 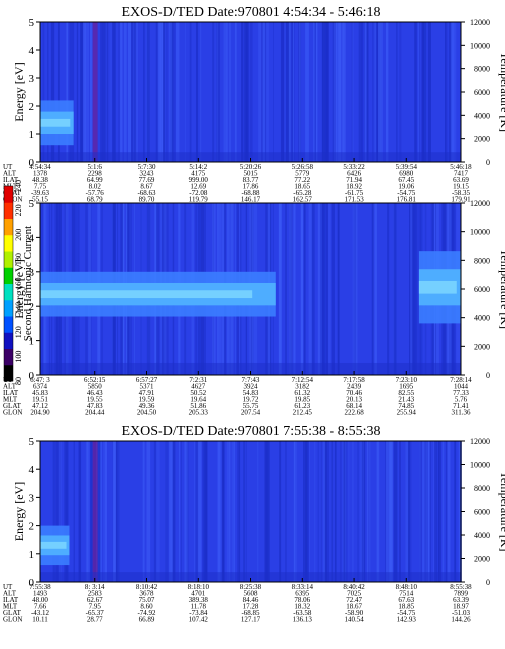 What do you see at coordinates (406, 406) in the screenshot?
I see `table-cell: 74.85` at bounding box center [406, 406].